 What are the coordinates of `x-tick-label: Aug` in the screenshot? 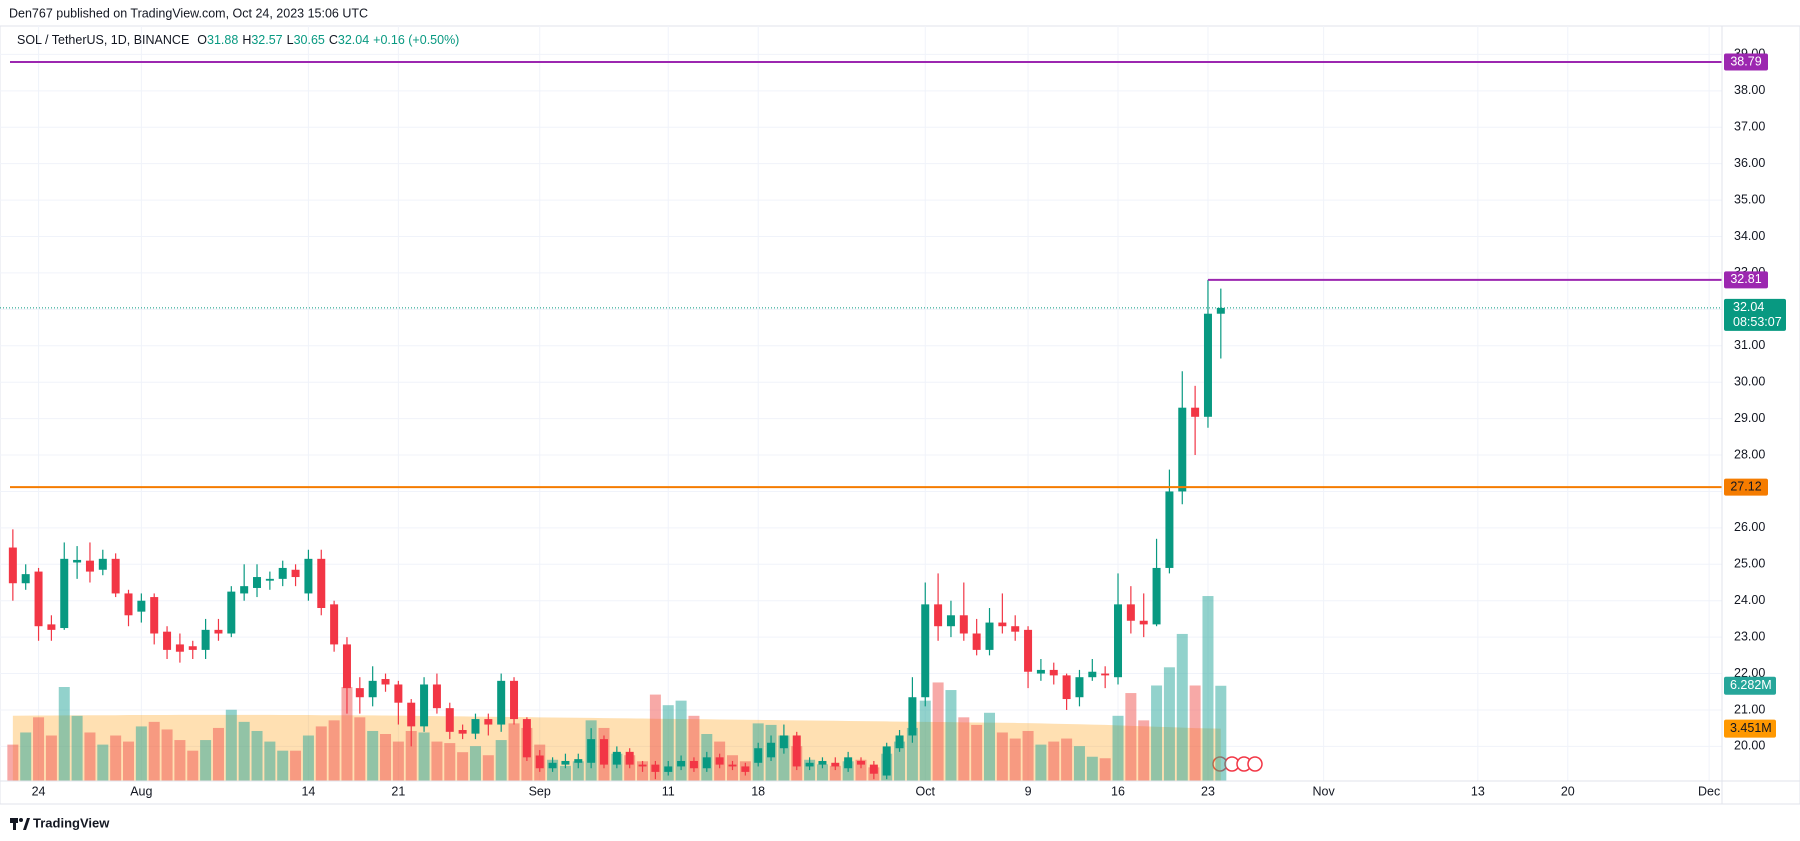 It's located at (141, 791).